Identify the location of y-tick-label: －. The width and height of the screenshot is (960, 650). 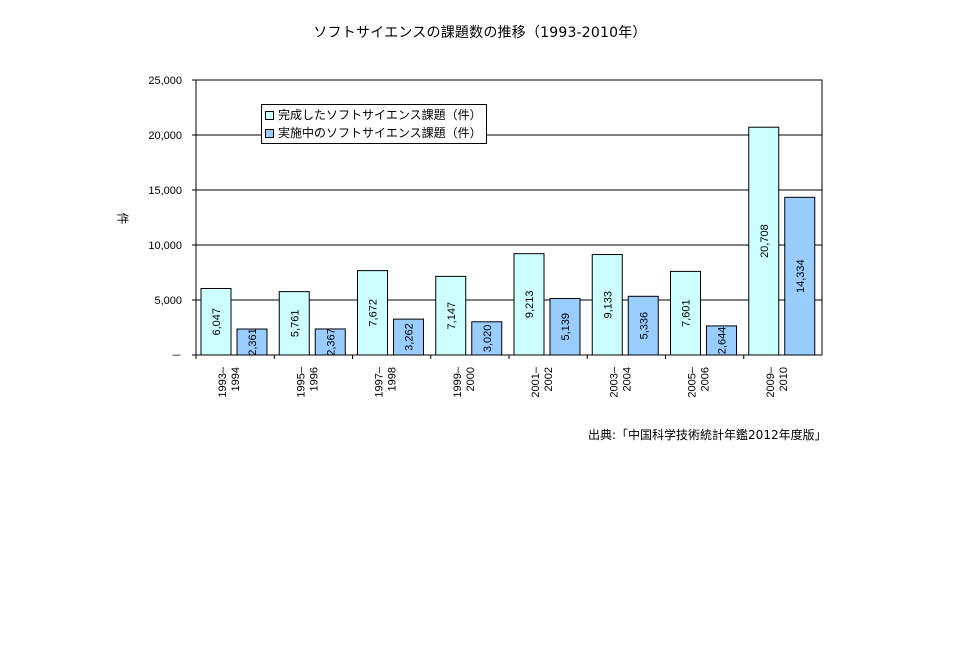
(176, 356).